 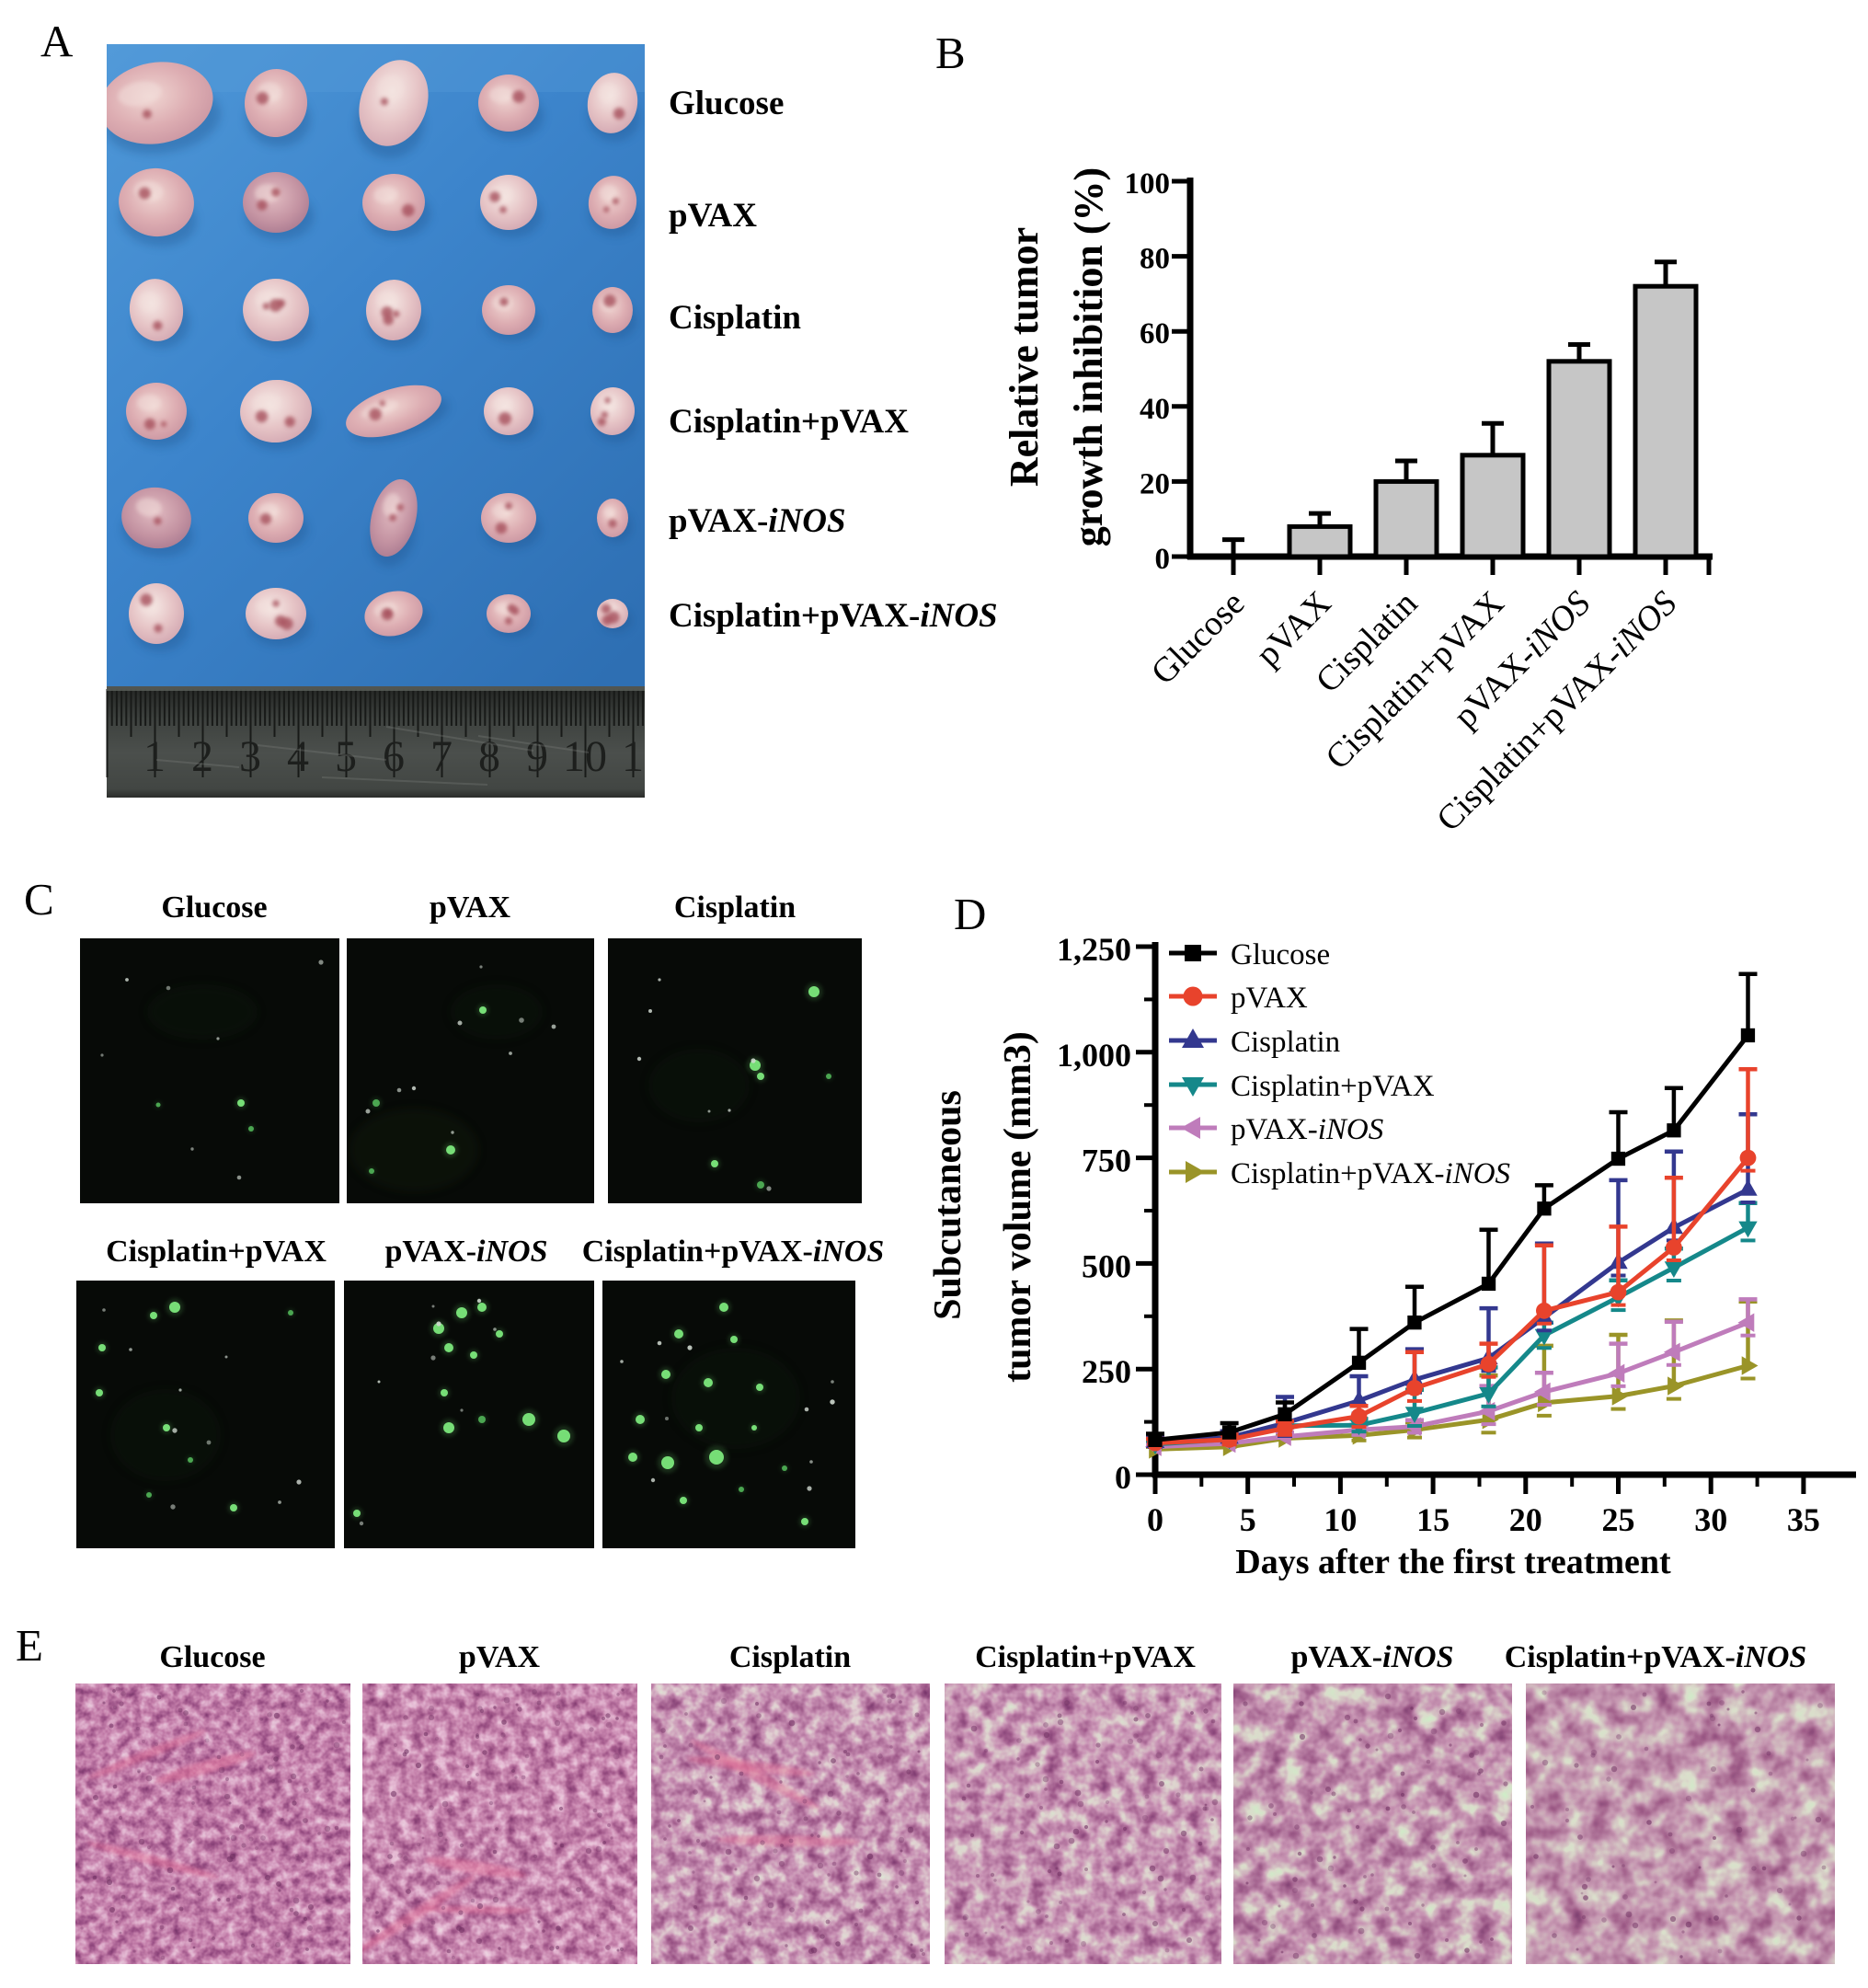 I want to click on svg-text: 9, so click(x=537, y=756).